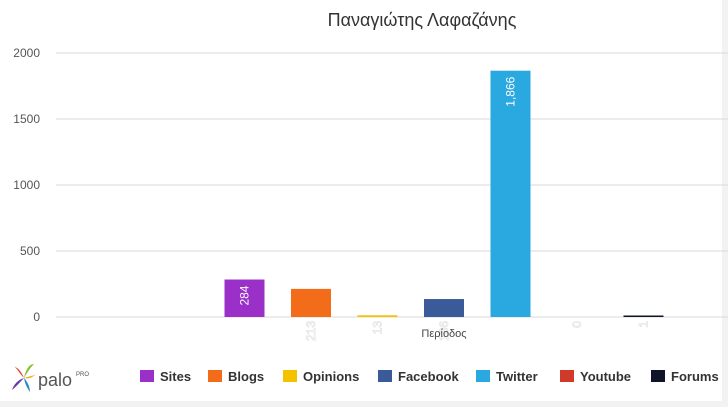 The image size is (728, 407). I want to click on x-axis-label: Περίοδος, so click(443, 334).